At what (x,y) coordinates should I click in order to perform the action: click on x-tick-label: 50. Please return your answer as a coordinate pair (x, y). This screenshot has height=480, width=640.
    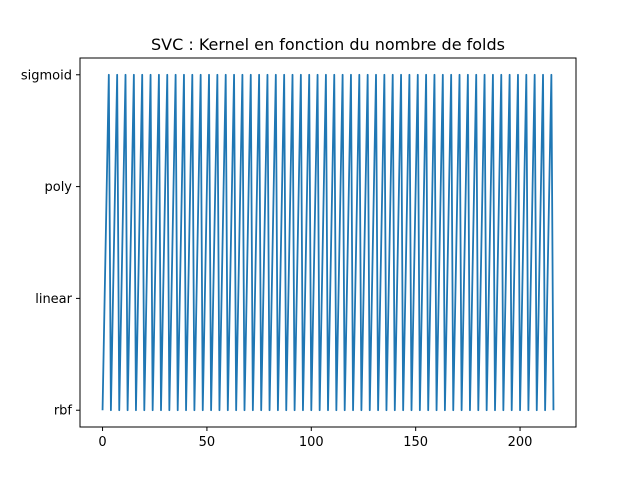
    Looking at the image, I should click on (207, 442).